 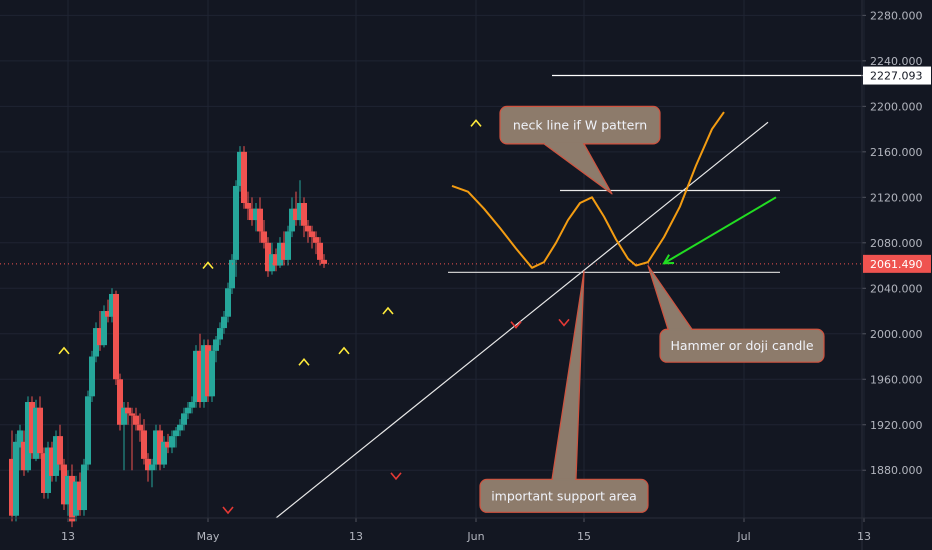 I want to click on y-tick-label: 2080.000, so click(x=896, y=243).